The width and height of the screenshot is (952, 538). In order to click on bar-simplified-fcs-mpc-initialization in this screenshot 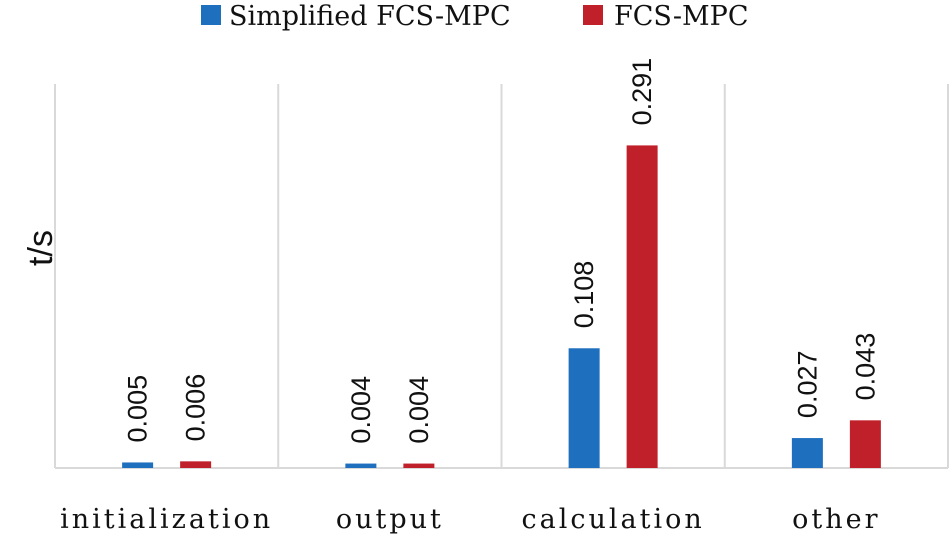, I will do `click(138, 465)`.